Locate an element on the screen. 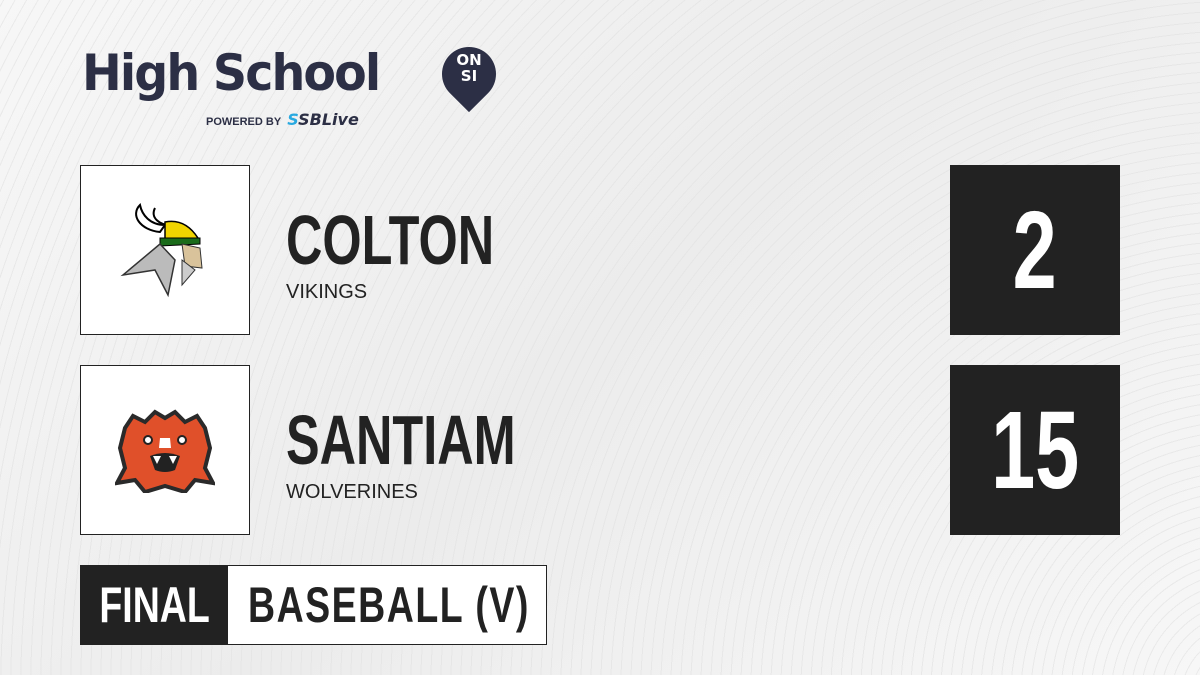  powered-by-label: POWERED BY is located at coordinates (244, 122).